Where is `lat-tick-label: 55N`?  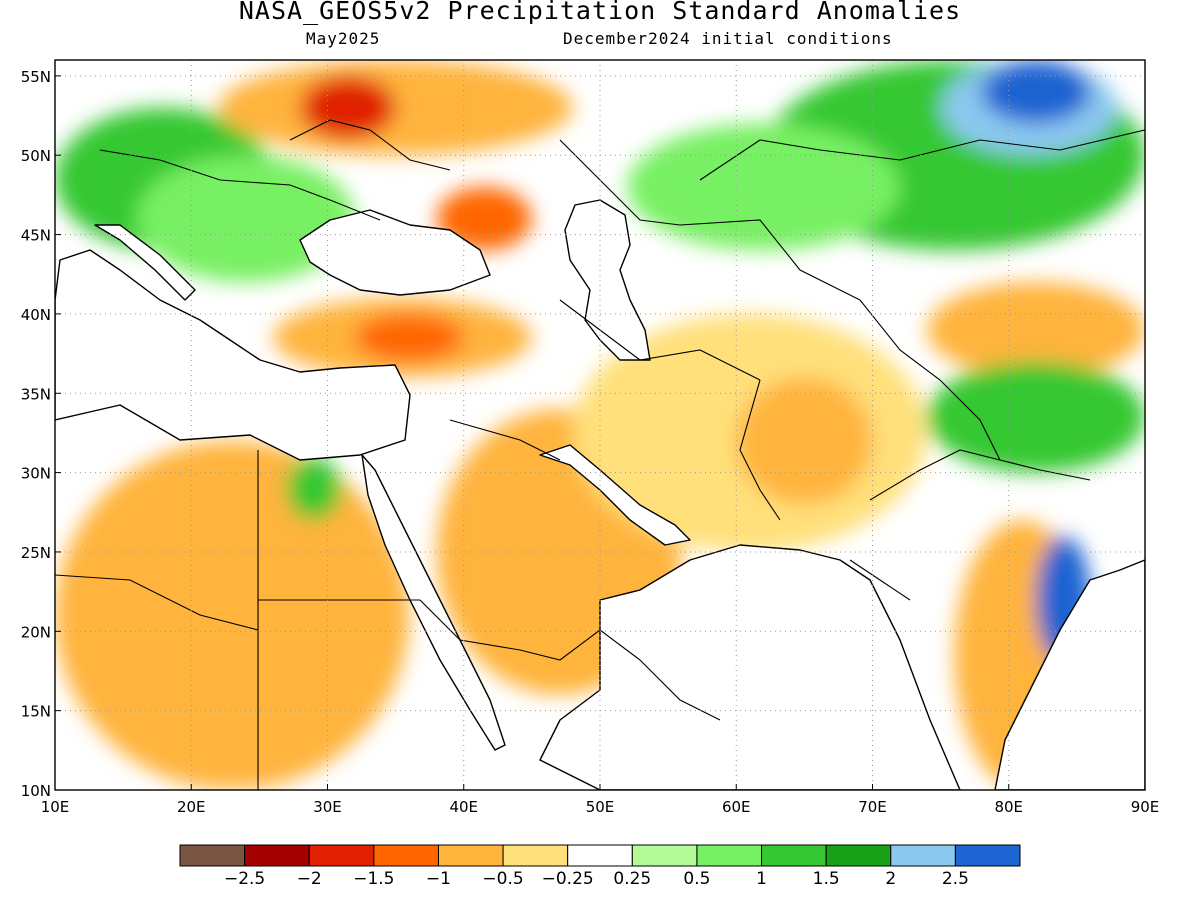 lat-tick-label: 55N is located at coordinates (36, 77).